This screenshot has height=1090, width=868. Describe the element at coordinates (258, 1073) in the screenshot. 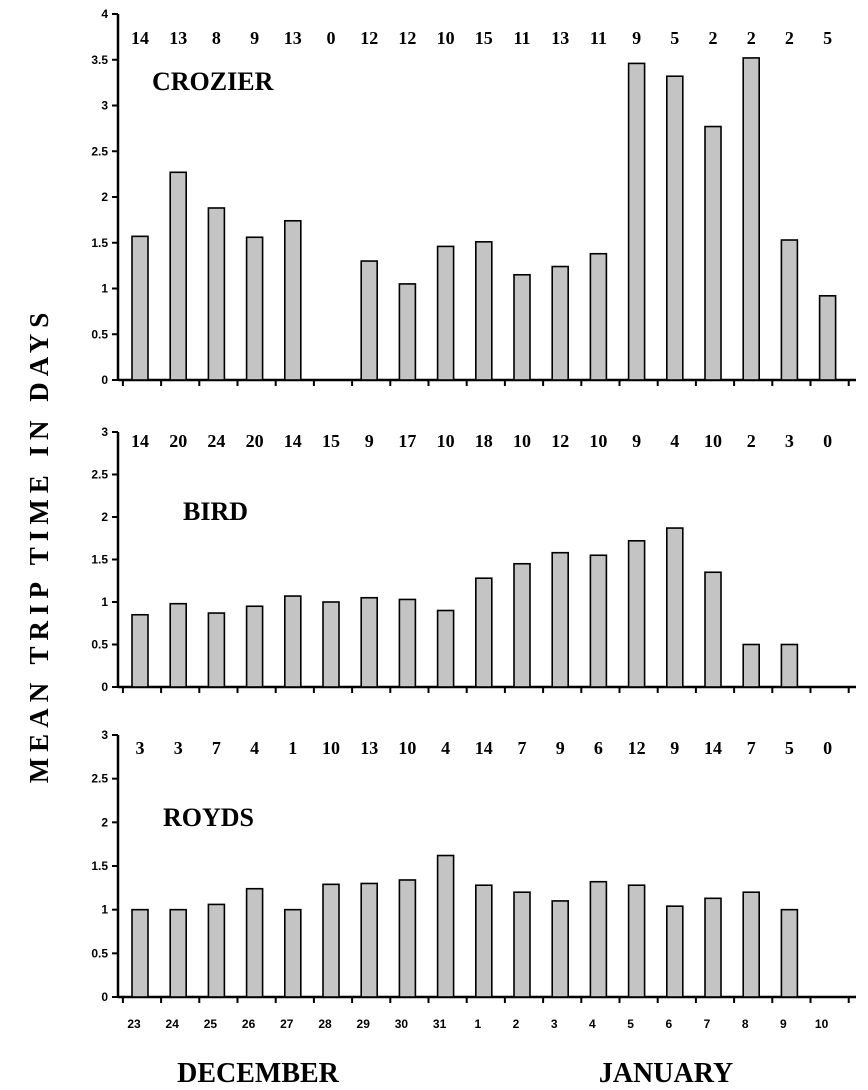

I see `month-label-december: DECEMBER` at that location.